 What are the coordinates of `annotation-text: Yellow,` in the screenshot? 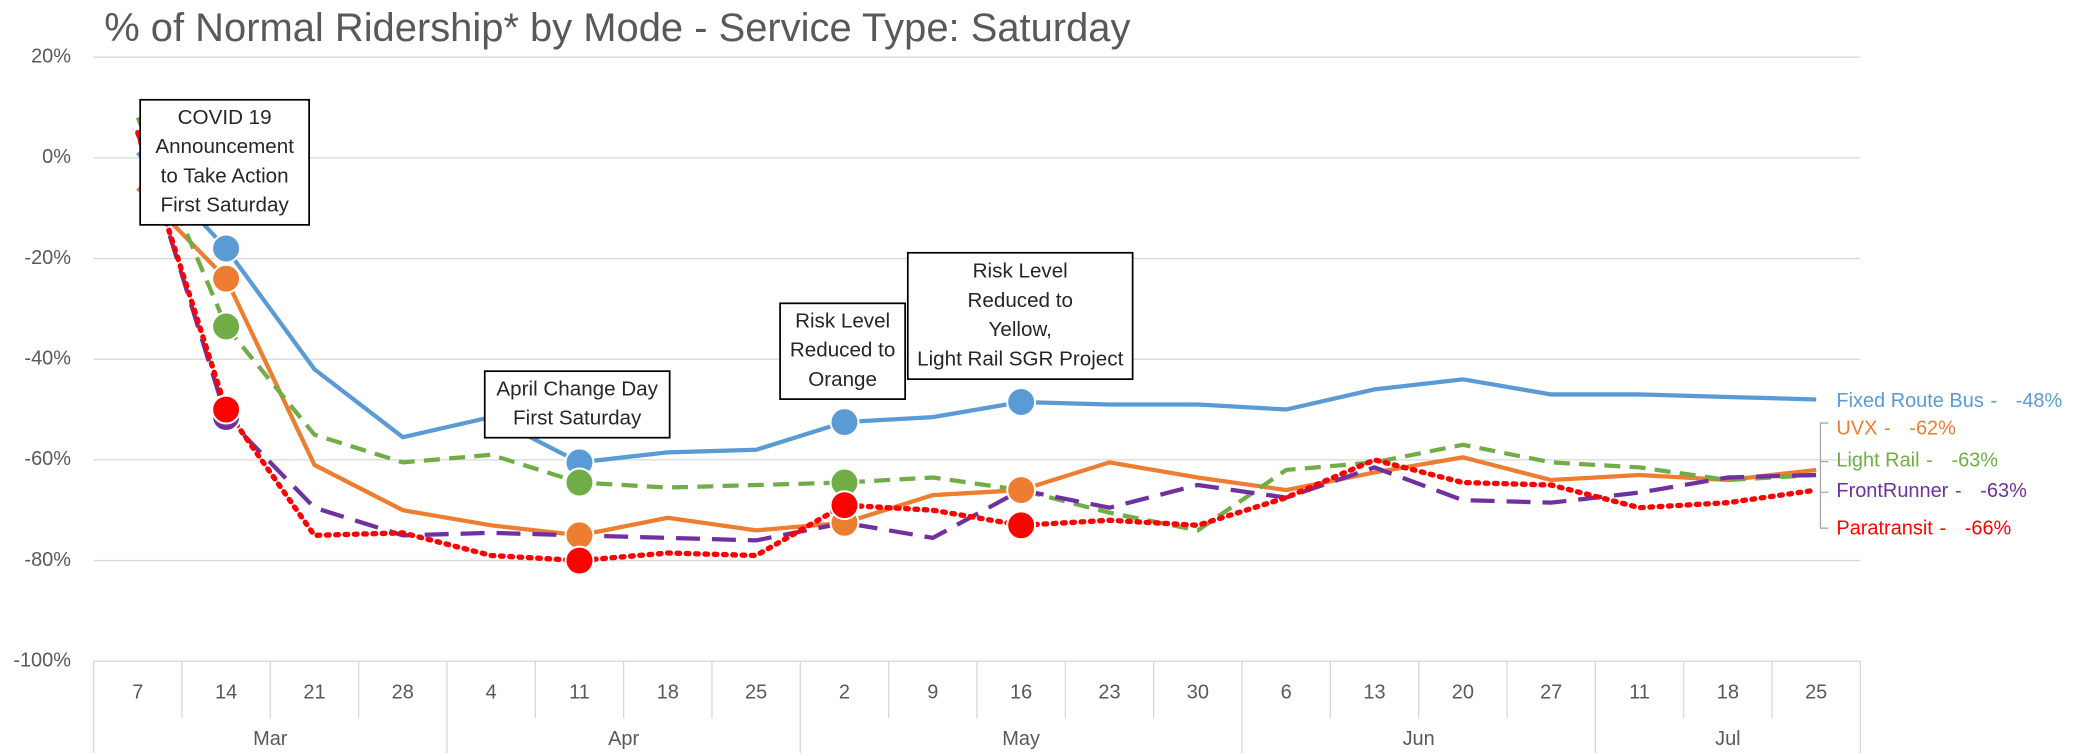 It's located at (1020, 329).